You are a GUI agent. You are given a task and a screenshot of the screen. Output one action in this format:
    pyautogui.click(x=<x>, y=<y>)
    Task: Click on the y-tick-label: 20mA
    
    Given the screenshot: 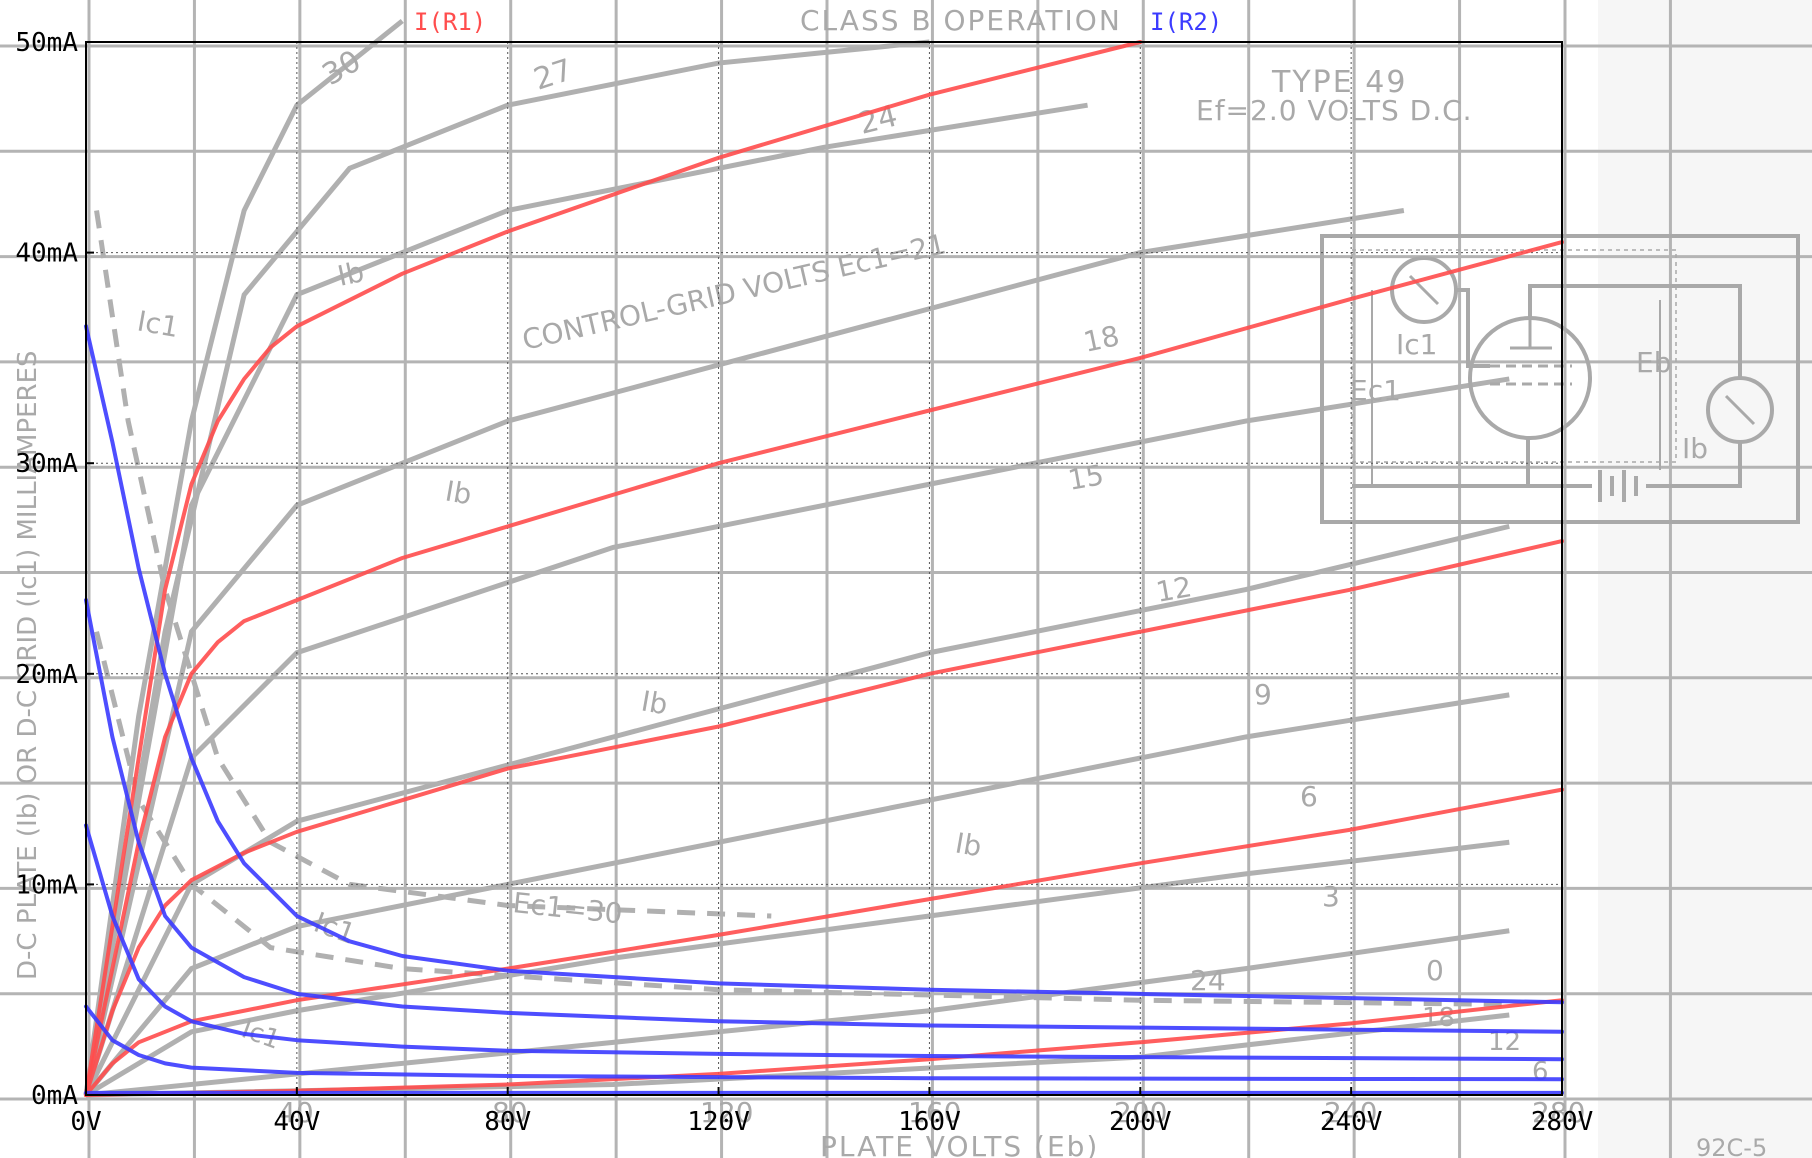 What is the action you would take?
    pyautogui.click(x=46, y=675)
    